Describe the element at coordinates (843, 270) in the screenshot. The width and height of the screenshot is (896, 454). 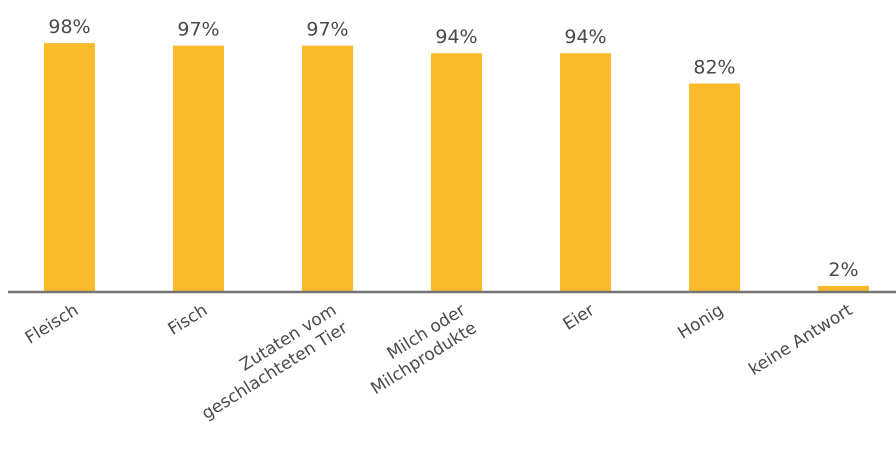
I see `value-label-keine-antwort: 2%` at that location.